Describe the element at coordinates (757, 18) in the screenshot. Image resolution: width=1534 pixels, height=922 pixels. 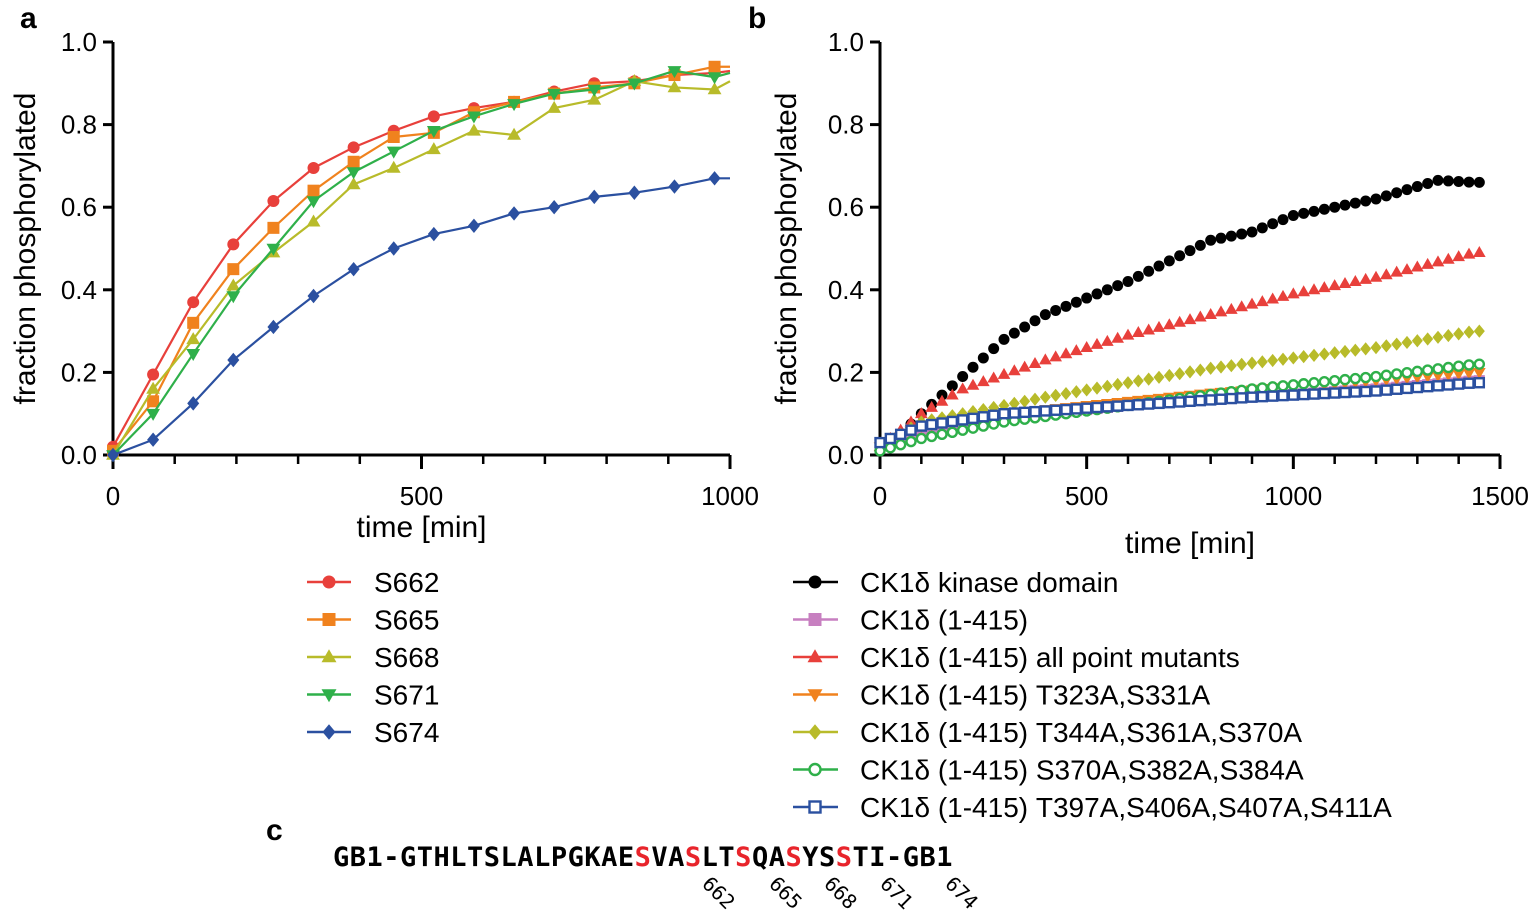
I see `panel-label-b: b` at that location.